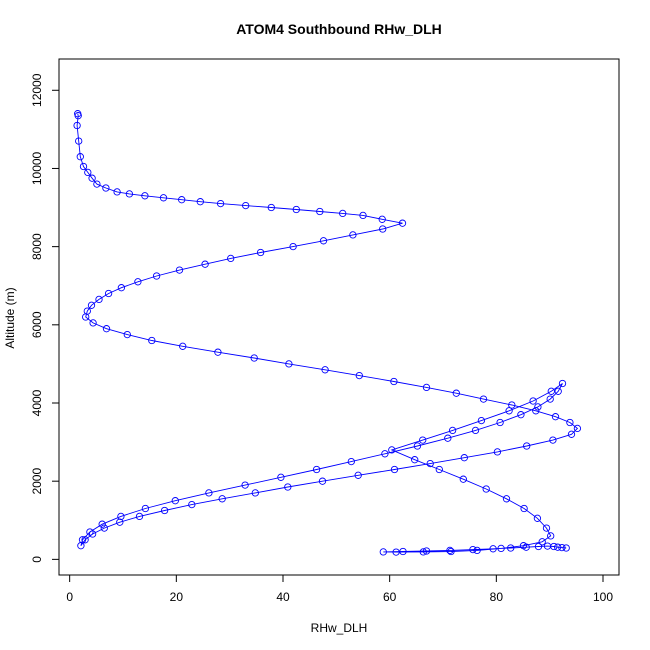 This screenshot has height=650, width=650. I want to click on x-tick-label: 60, so click(390, 597).